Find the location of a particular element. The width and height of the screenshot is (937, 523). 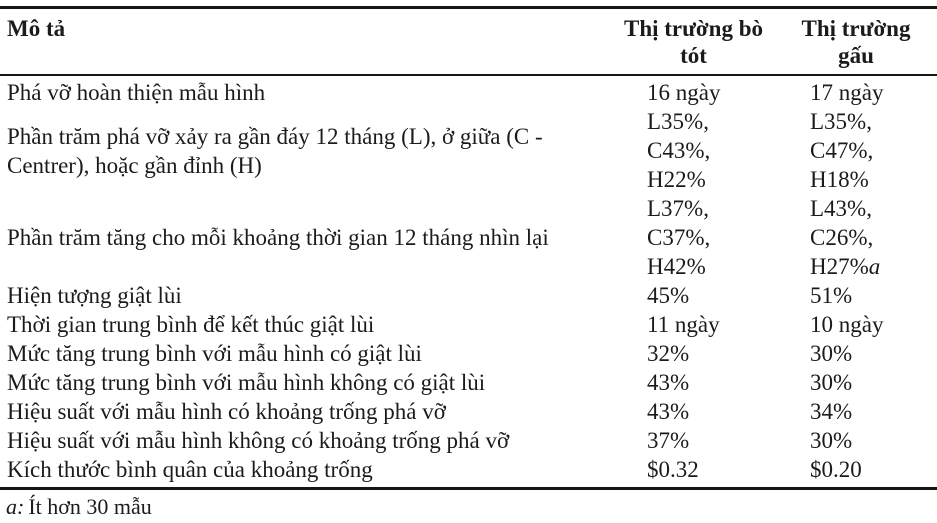

cell-description: Kích thước bình quân của khoảng trống is located at coordinates (306, 472).